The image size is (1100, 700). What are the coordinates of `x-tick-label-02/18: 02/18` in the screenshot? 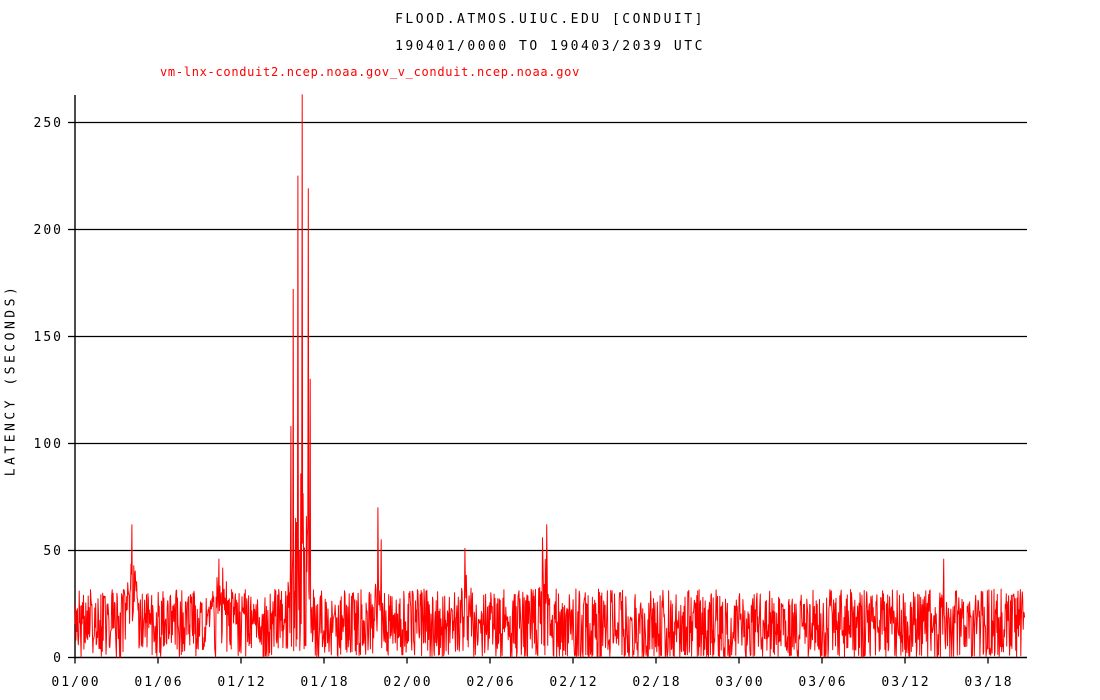 It's located at (656, 682).